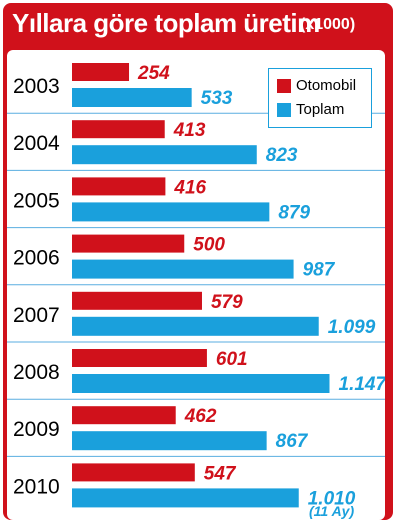 The height and width of the screenshot is (527, 400). Describe the element at coordinates (227, 302) in the screenshot. I see `value-label-otomobil: 579` at that location.